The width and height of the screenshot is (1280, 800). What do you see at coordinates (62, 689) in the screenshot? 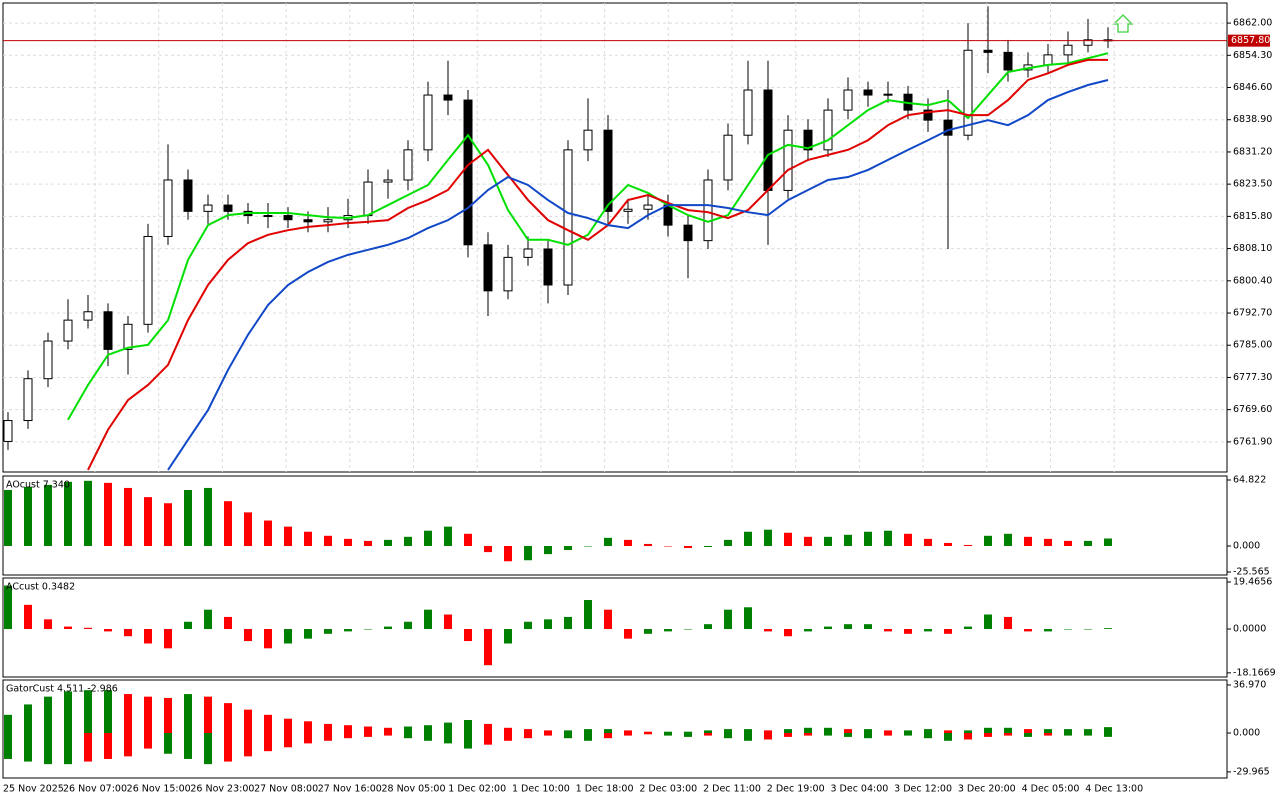
I see `panel-label: GatorCust 4.511 -2.986` at bounding box center [62, 689].